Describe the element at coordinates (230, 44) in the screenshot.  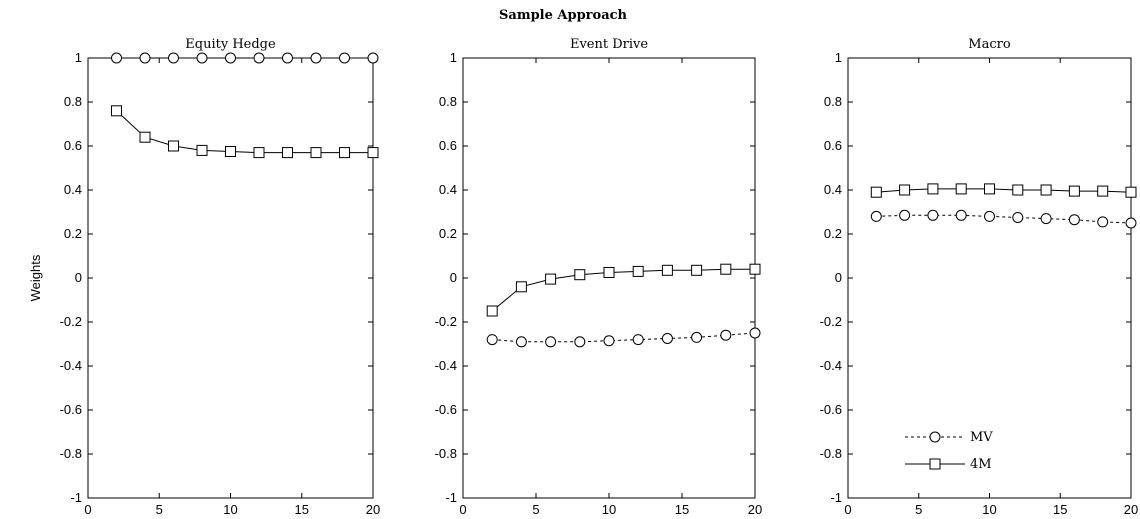
I see `panel-title: Equity Hedge` at that location.